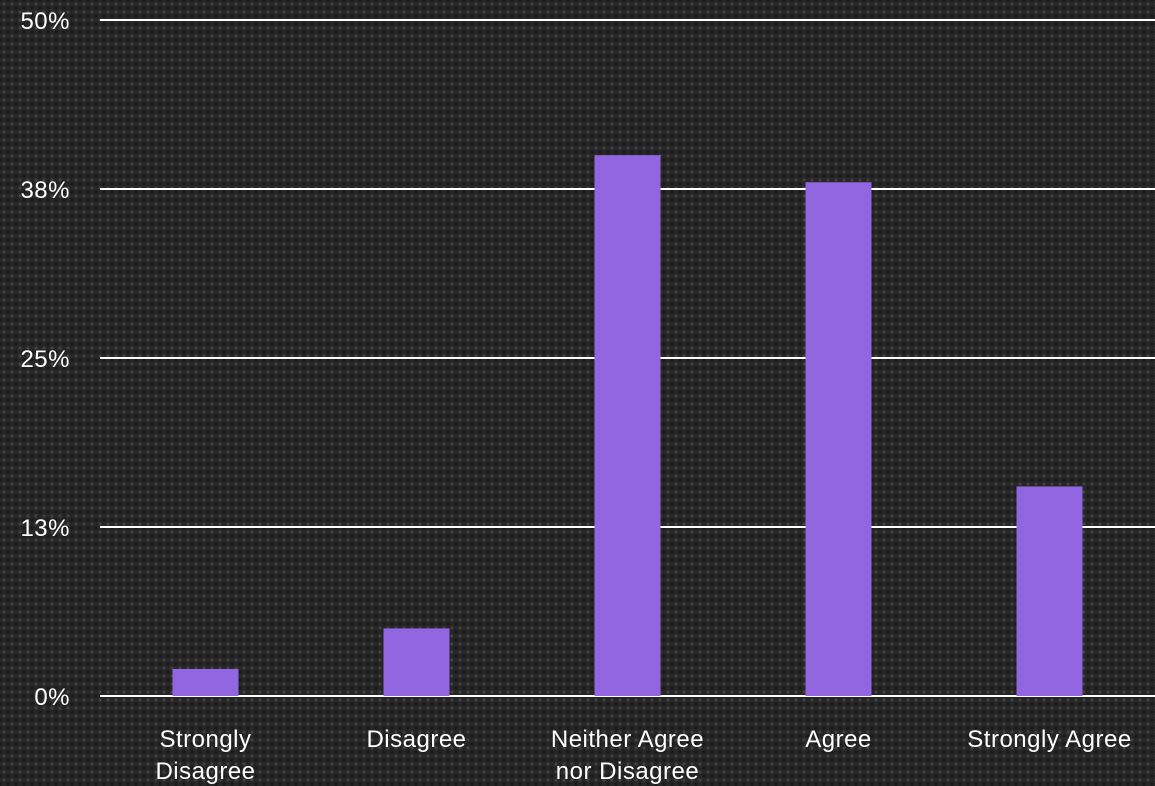 Image resolution: width=1155 pixels, height=786 pixels. What do you see at coordinates (45, 528) in the screenshot?
I see `y-tick-label: 13%` at bounding box center [45, 528].